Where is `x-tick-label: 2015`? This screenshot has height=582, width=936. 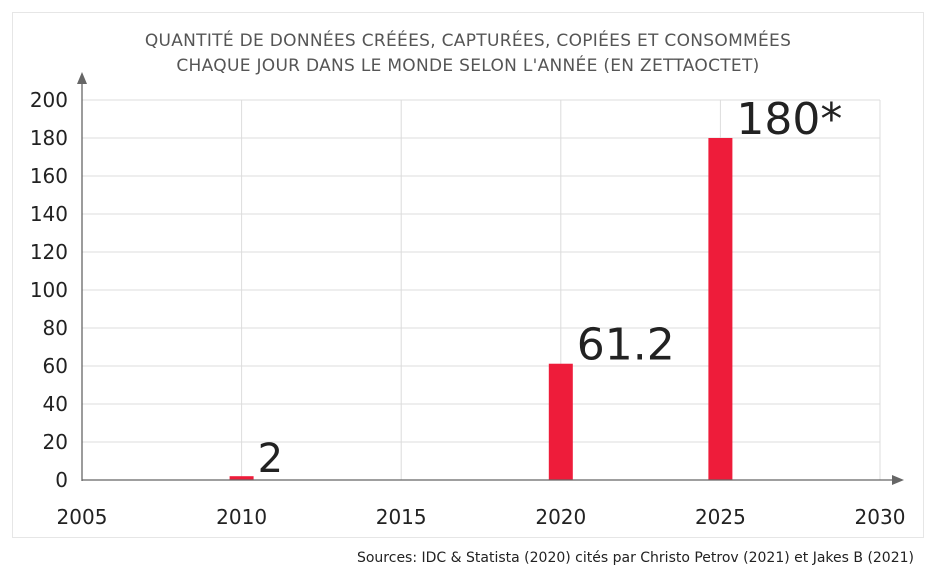
x-tick-label: 2015 is located at coordinates (401, 517).